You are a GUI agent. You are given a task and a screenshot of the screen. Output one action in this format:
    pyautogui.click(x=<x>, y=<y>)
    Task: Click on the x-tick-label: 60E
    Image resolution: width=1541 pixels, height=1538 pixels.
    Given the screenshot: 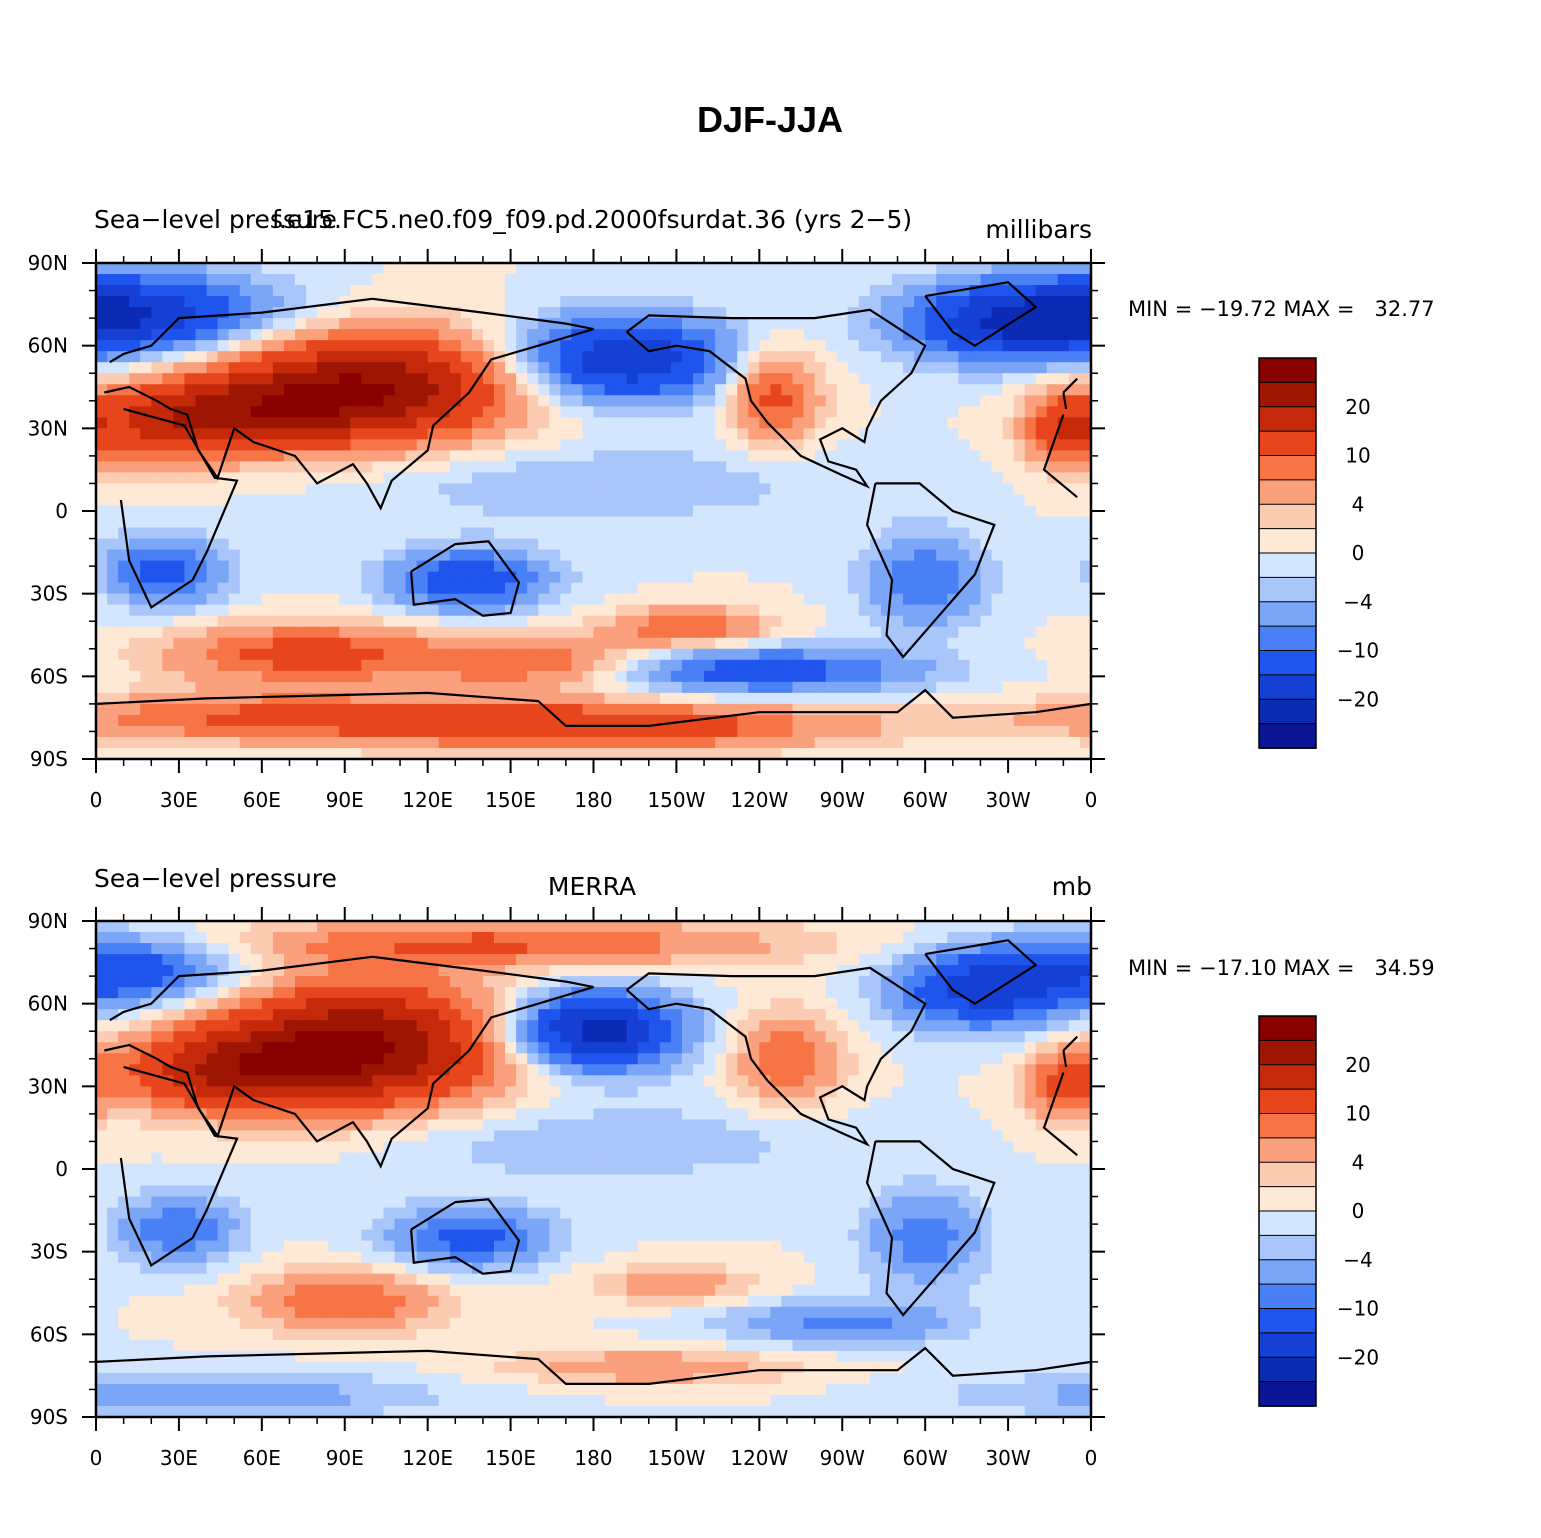 What is the action you would take?
    pyautogui.click(x=262, y=800)
    